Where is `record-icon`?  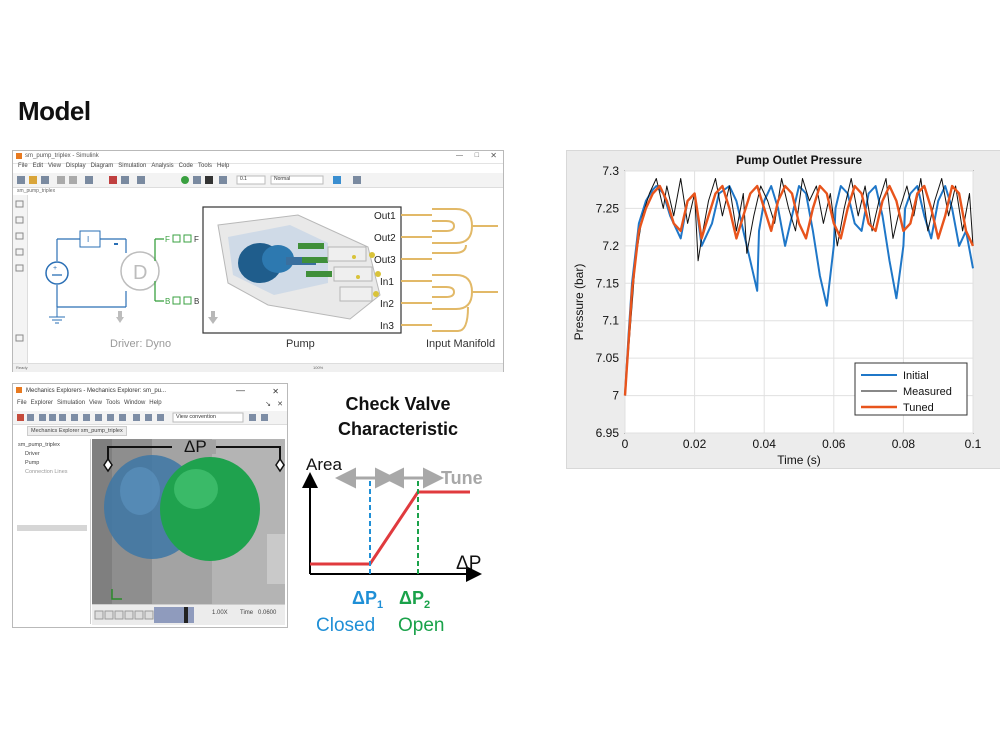 record-icon is located at coordinates (223, 180).